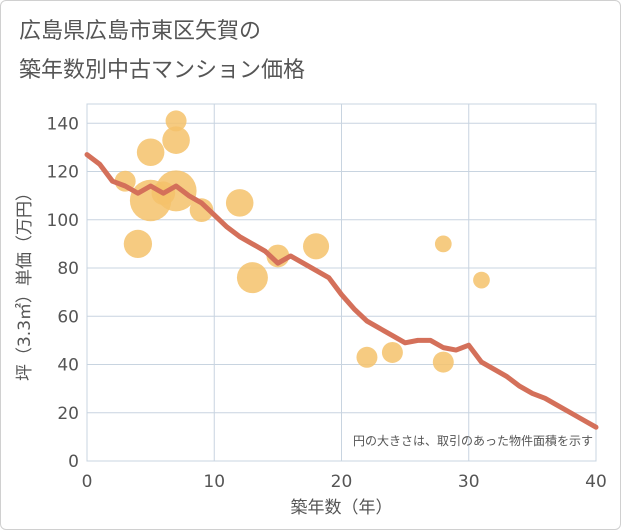 Image resolution: width=621 pixels, height=530 pixels. What do you see at coordinates (342, 508) in the screenshot?
I see `x-axis-label: 築年数（年）` at bounding box center [342, 508].